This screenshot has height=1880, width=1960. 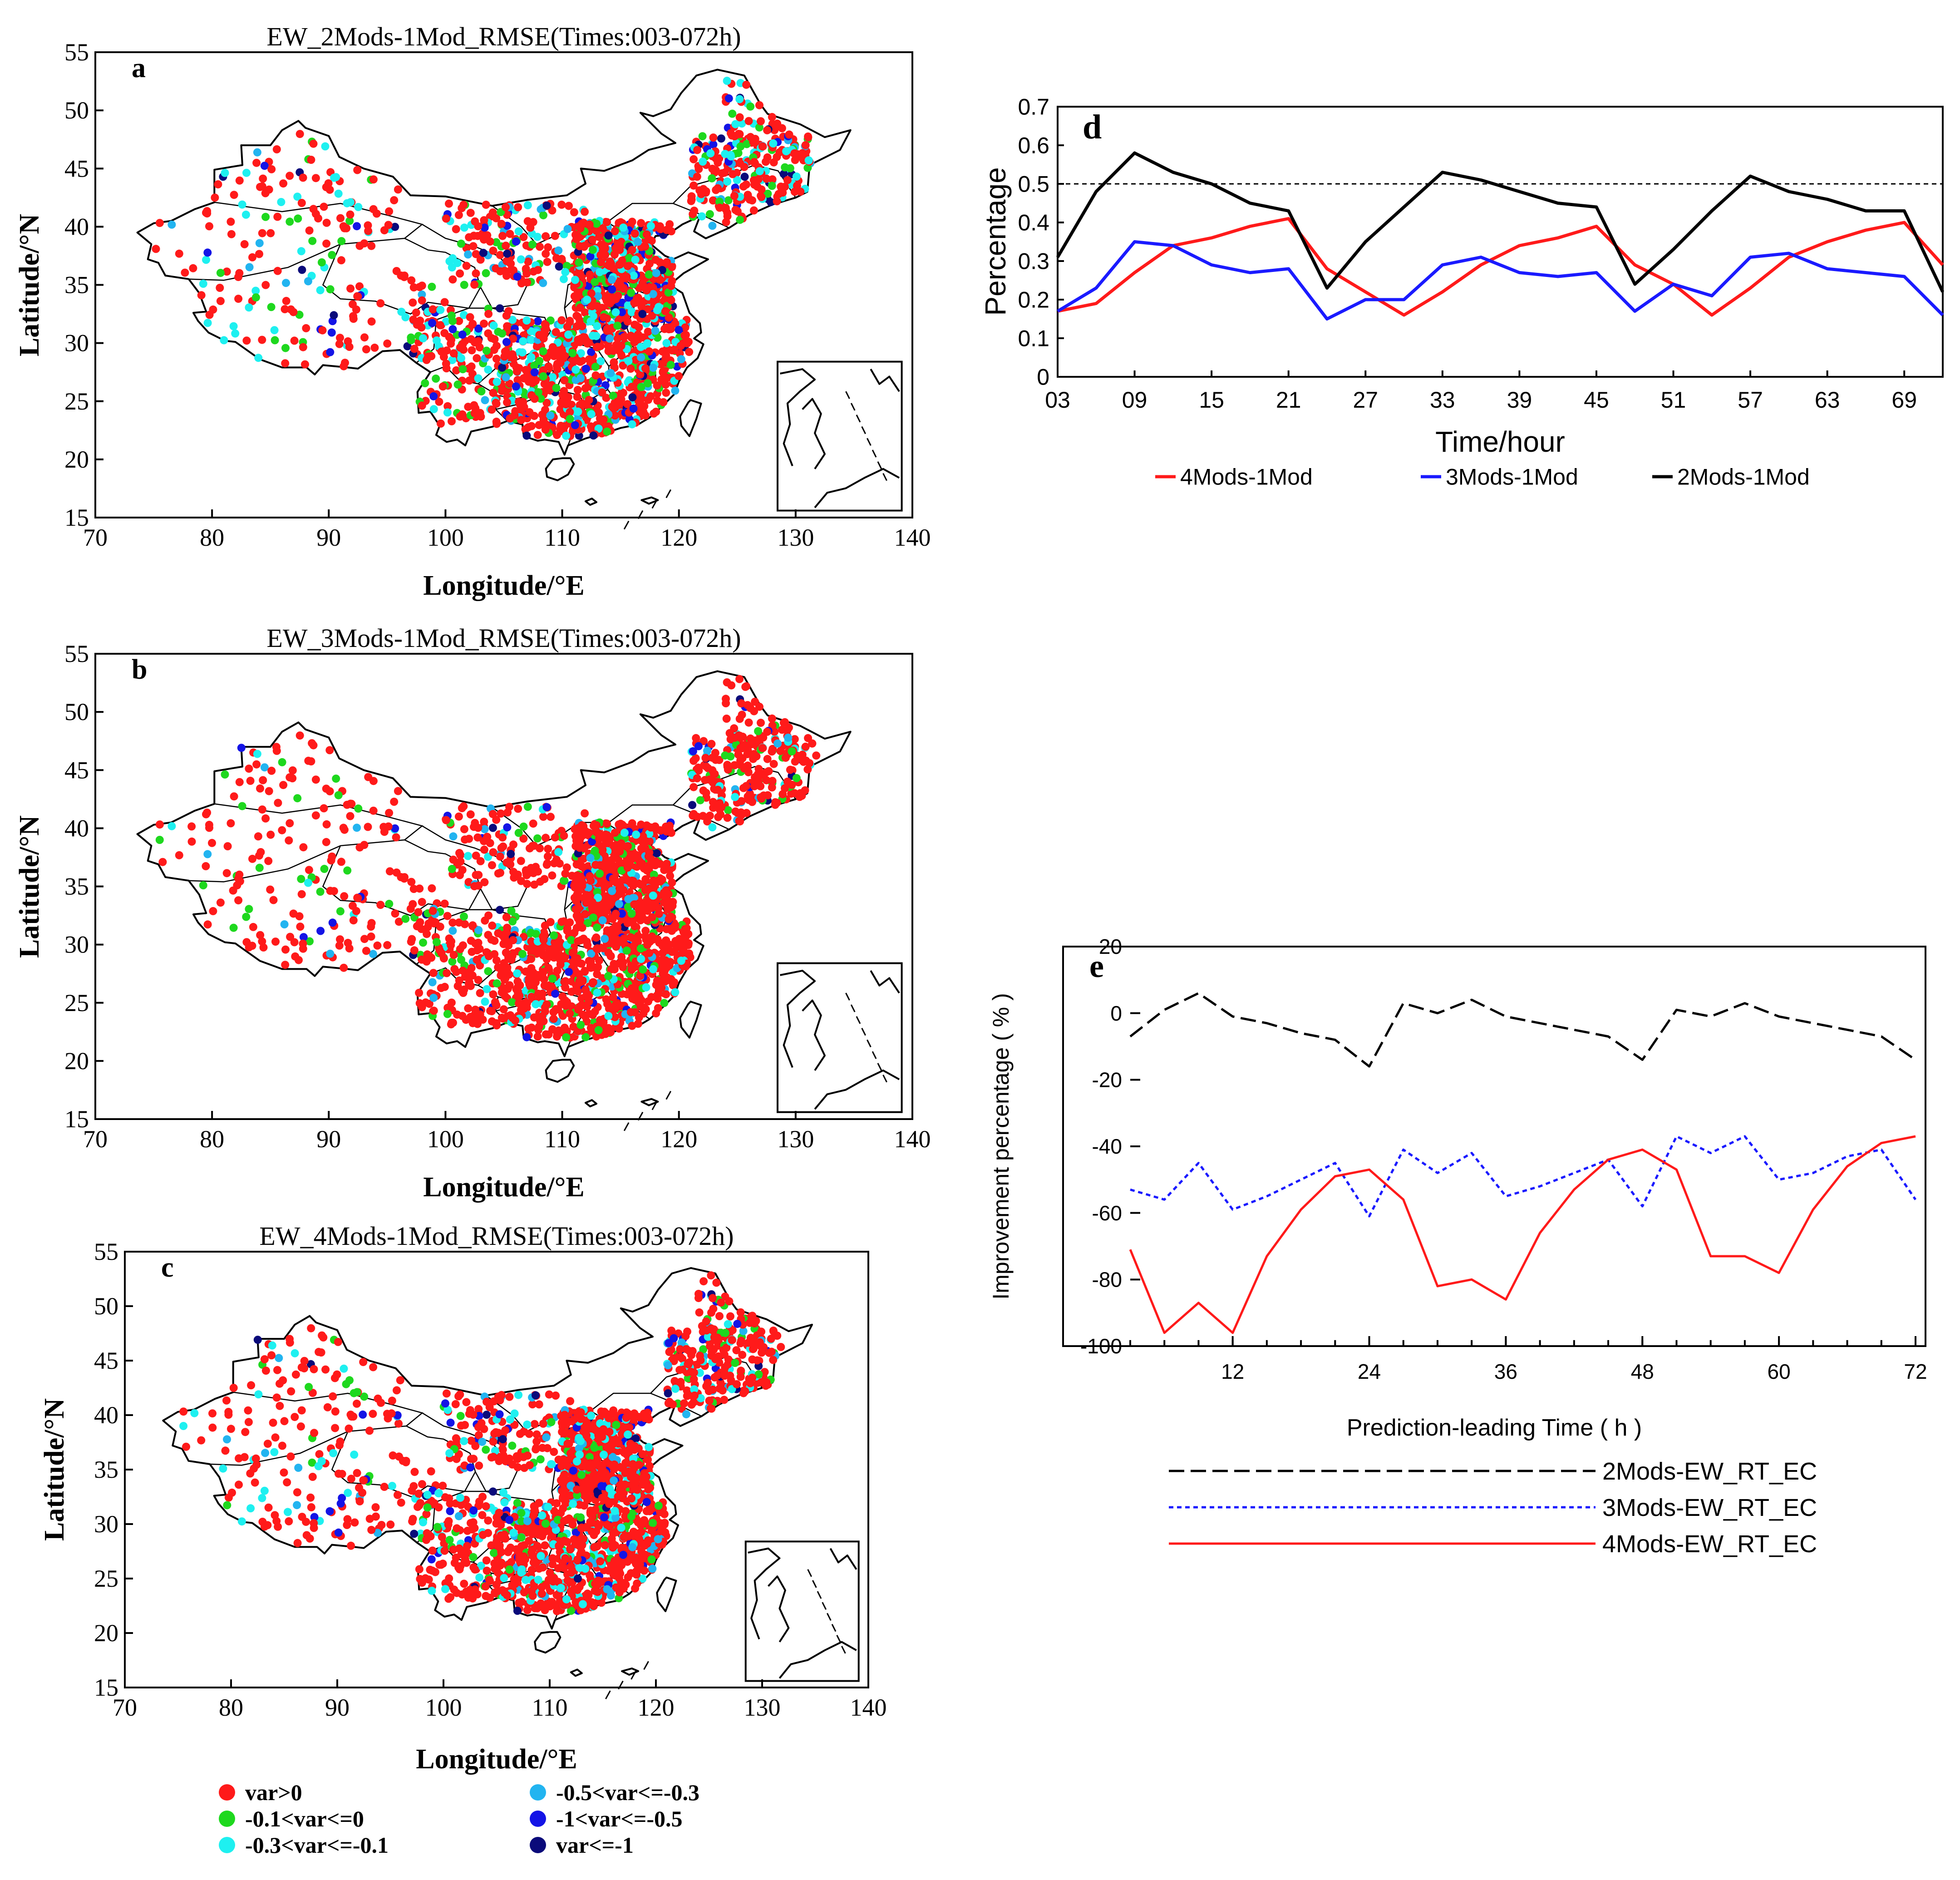 I want to click on map-y-tick-label: 25, so click(x=76, y=401).